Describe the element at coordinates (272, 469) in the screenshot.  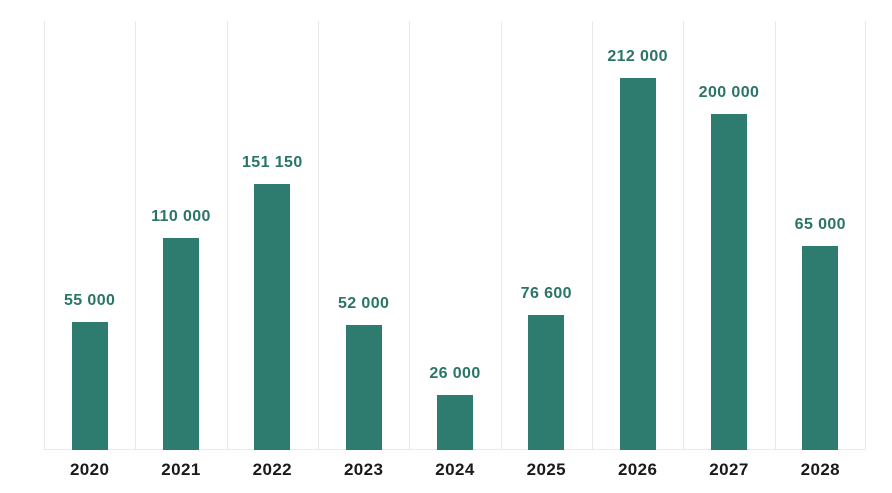
I see `x-axis-label: 2022` at that location.